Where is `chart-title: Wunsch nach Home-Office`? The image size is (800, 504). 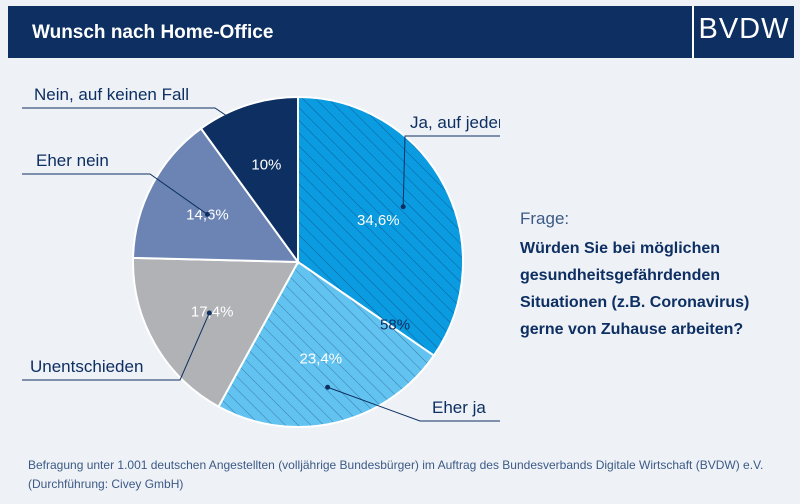
chart-title: Wunsch nach Home-Office is located at coordinates (153, 32).